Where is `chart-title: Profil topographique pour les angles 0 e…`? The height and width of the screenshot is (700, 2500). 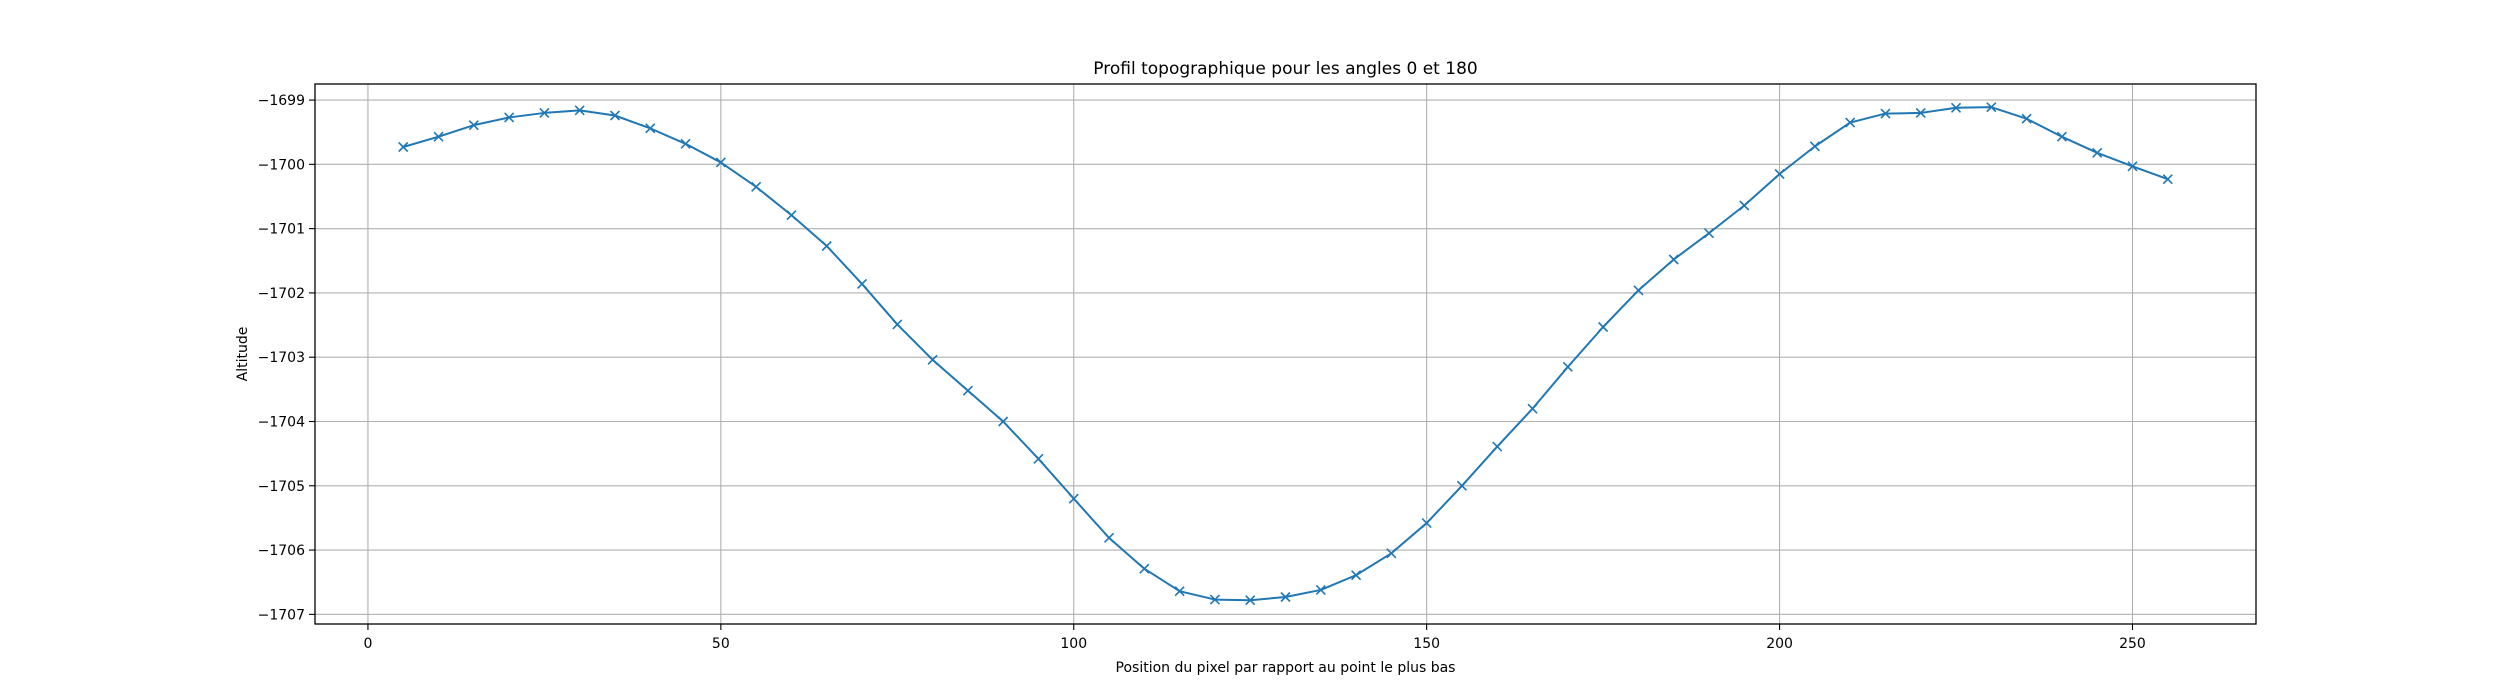 chart-title: Profil topographique pour les angles 0 e… is located at coordinates (1285, 69).